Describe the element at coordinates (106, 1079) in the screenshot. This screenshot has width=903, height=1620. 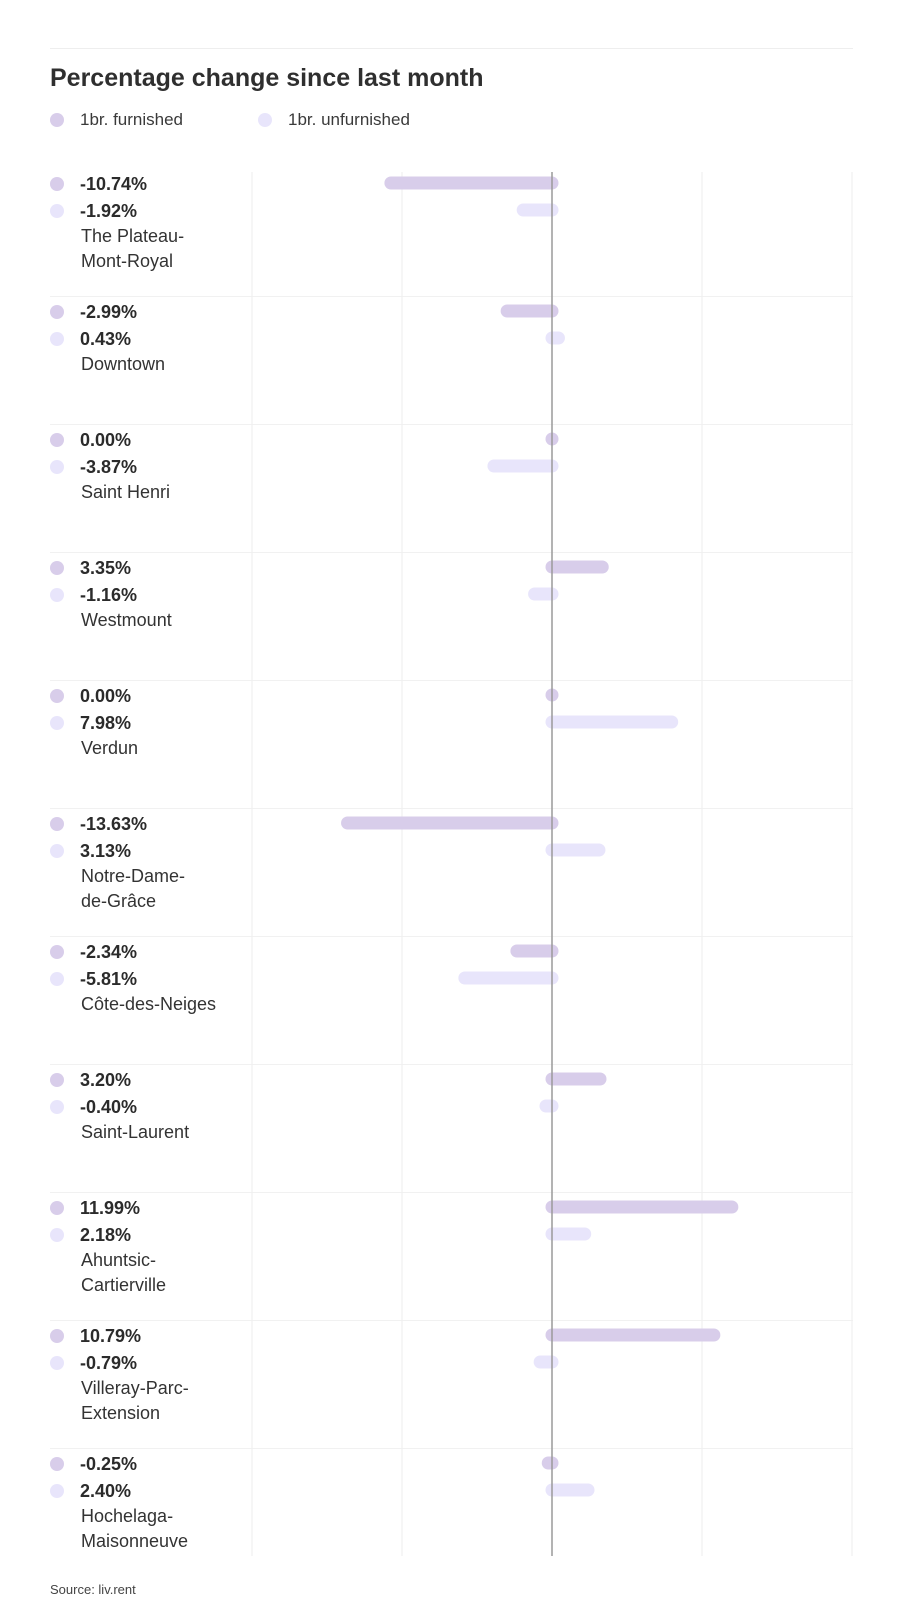
I see `data-label: 3.20%` at that location.